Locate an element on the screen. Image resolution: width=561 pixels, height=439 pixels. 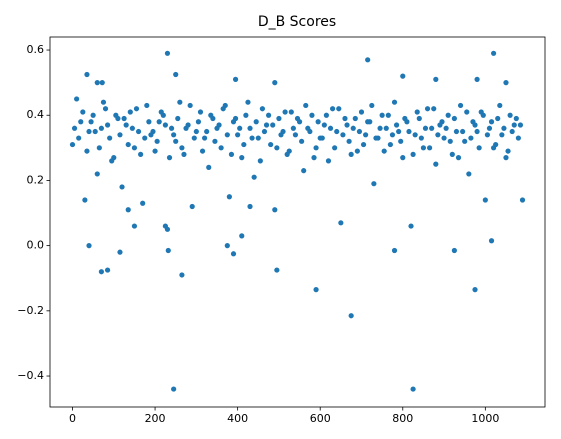
y-tick-label: 0.0 is located at coordinates (36, 245).